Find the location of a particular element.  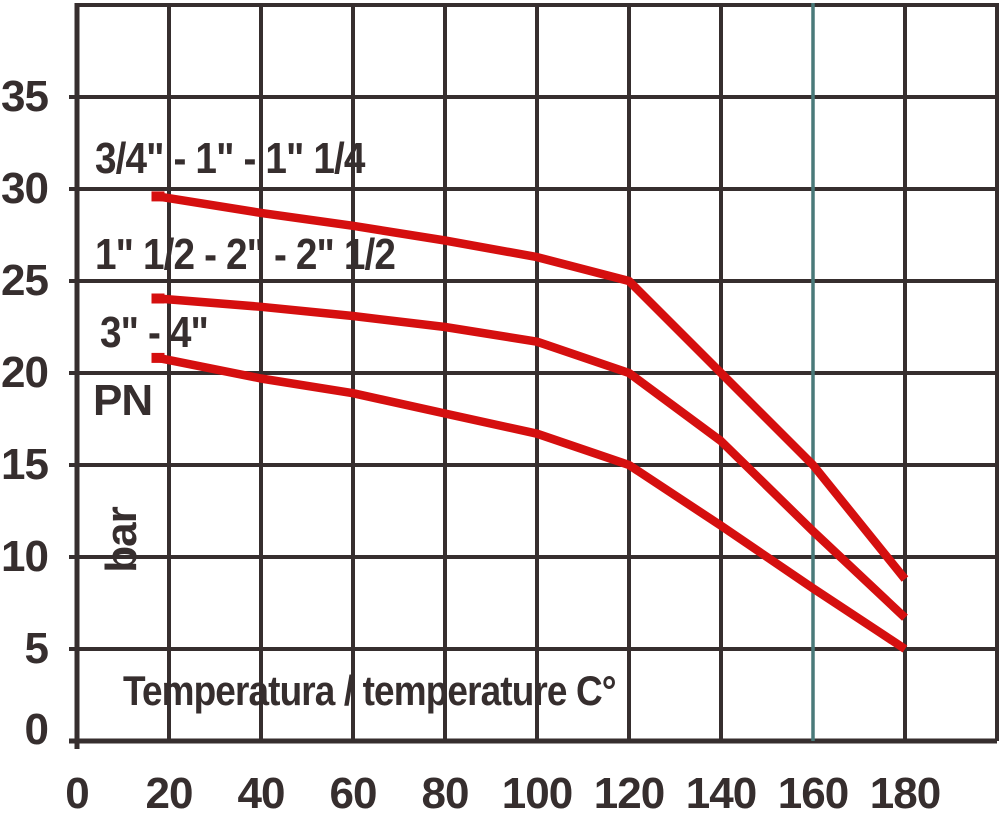

y-tick-25: 25 is located at coordinates (25, 280).